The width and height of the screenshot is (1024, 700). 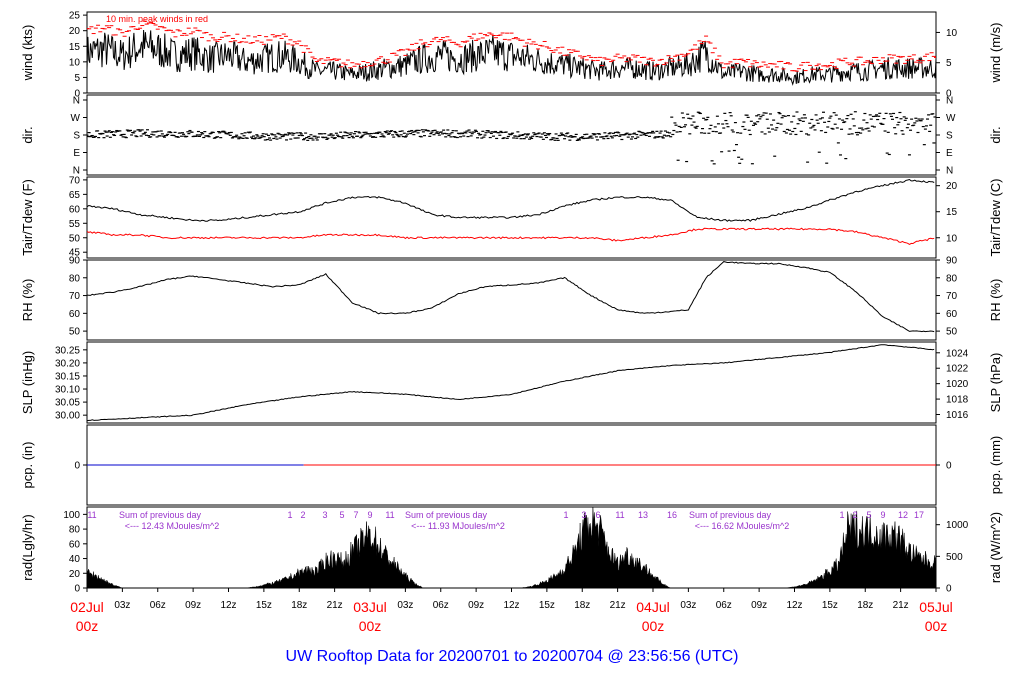 What do you see at coordinates (936, 626) in the screenshot?
I see `day-hour-label: 00z` at bounding box center [936, 626].